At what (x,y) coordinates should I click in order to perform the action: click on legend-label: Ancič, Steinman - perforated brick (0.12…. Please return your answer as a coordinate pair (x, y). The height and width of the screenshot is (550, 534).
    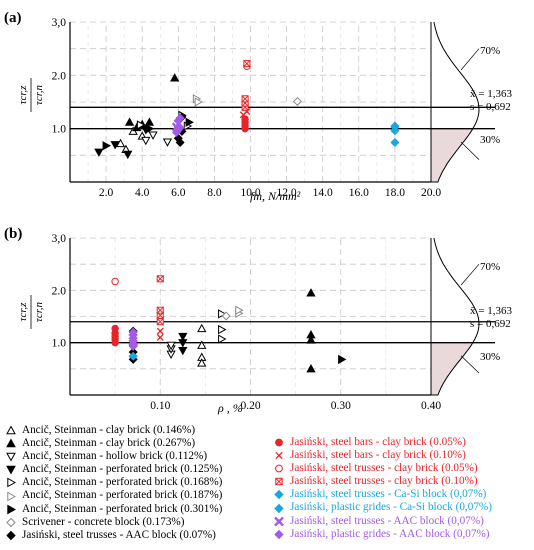
    Looking at the image, I should click on (122, 469).